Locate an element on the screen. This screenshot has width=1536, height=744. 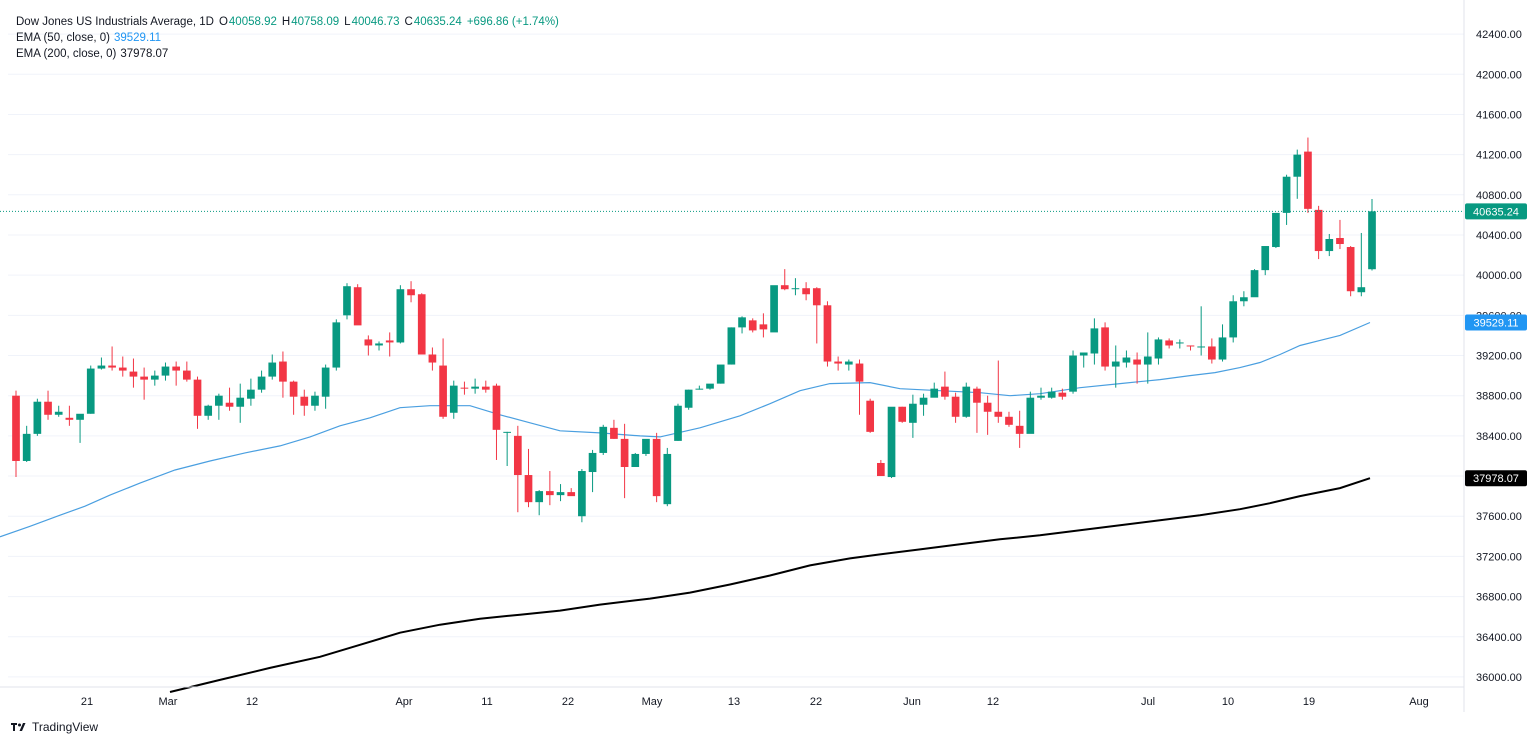
y-tick-label: 42000.00 is located at coordinates (1499, 75).